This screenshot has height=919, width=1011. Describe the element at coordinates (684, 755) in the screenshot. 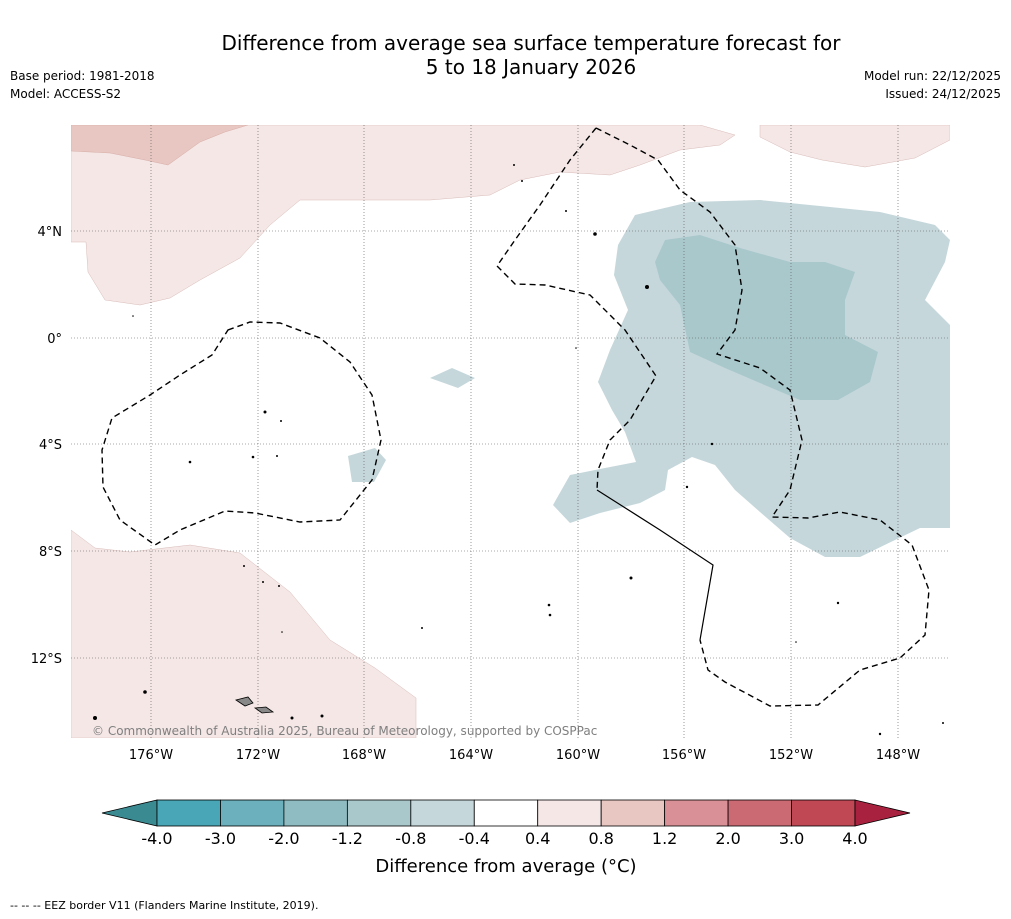

I see `lon-label-156w: 156°W` at that location.